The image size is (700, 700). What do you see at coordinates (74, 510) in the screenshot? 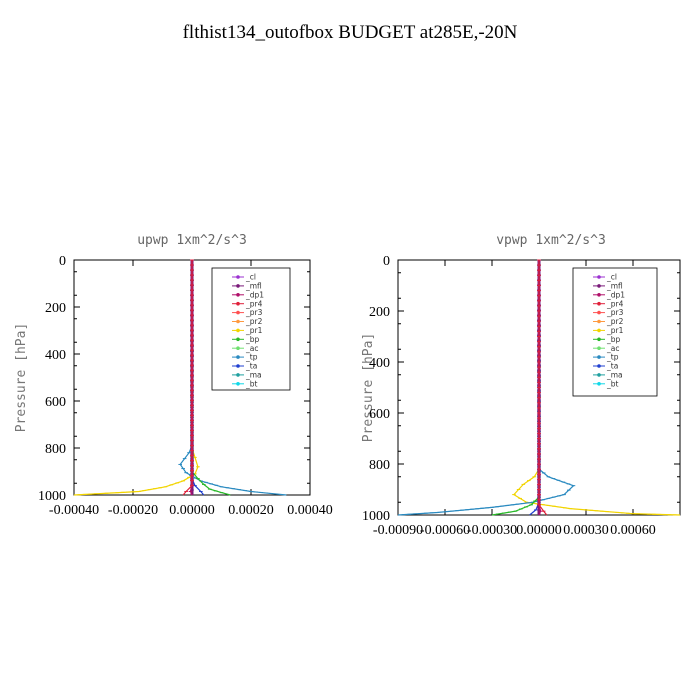
I see `x-tick-label: -0.00040` at bounding box center [74, 510].